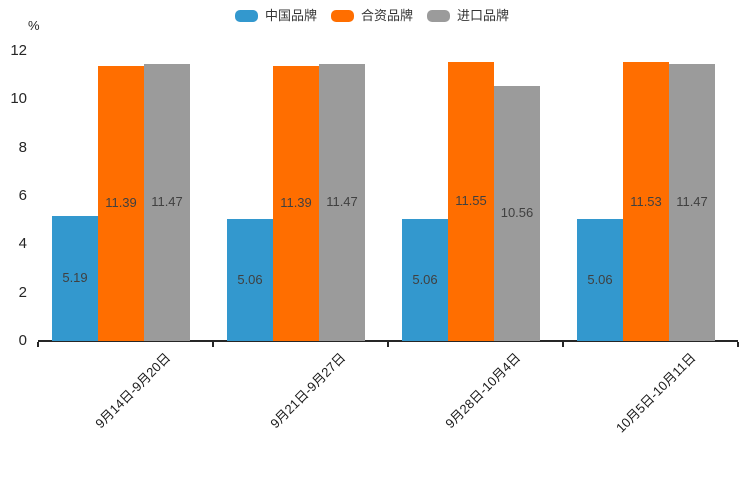 The width and height of the screenshot is (744, 496). What do you see at coordinates (18, 99) in the screenshot?
I see `y-axis-tick-label: 10` at bounding box center [18, 99].